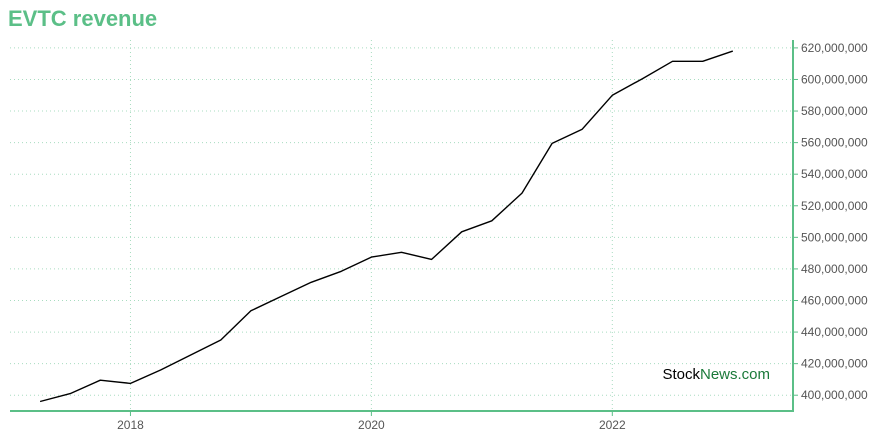 This screenshot has height=440, width=880. Describe the element at coordinates (834, 79) in the screenshot. I see `y-tick-label: 600,000,000` at that location.